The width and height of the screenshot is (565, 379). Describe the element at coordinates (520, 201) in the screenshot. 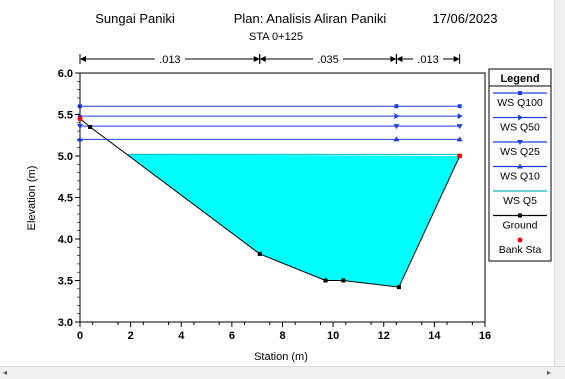

I see `legend-label-ws-q5: WS Q5` at that location.